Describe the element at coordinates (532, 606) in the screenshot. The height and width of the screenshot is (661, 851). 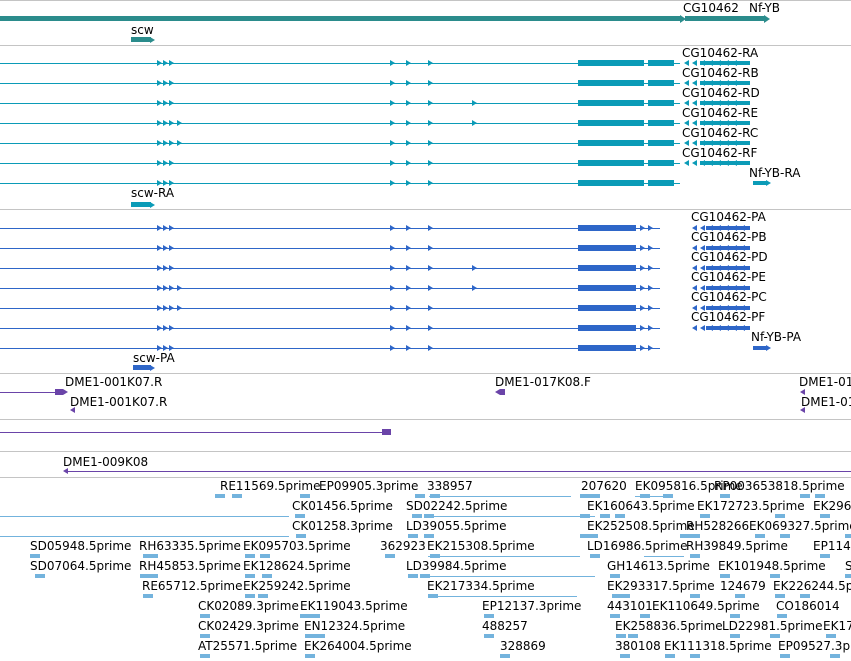
I see `est-label: EP12137.3prime` at that location.